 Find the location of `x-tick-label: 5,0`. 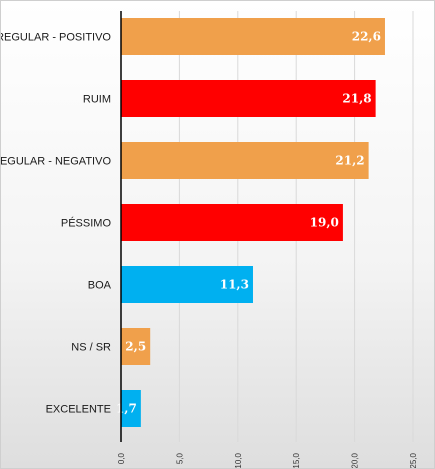

x-tick-label: 5,0 is located at coordinates (179, 458).